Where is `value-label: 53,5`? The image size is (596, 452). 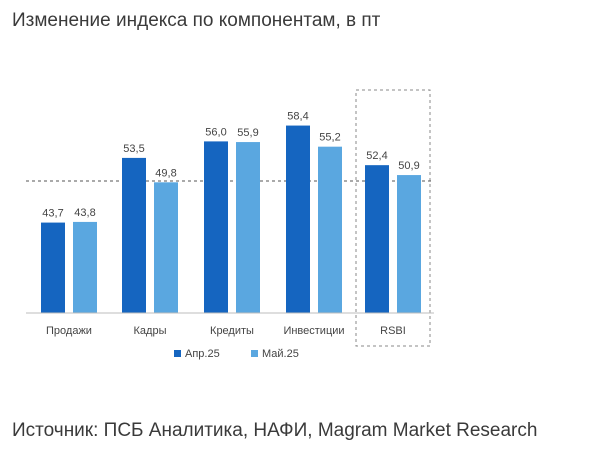 value-label: 53,5 is located at coordinates (133, 149).